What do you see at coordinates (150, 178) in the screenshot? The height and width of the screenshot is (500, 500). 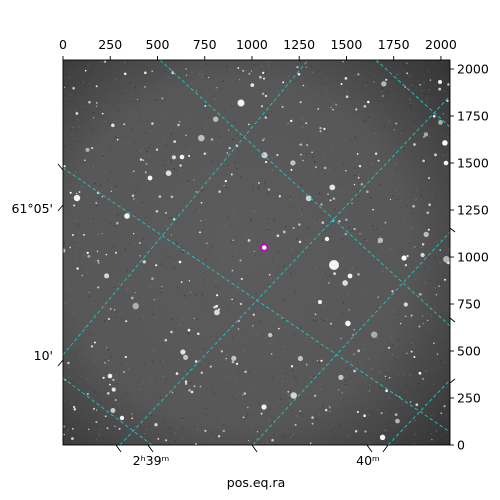 I see `bright-star` at bounding box center [150, 178].